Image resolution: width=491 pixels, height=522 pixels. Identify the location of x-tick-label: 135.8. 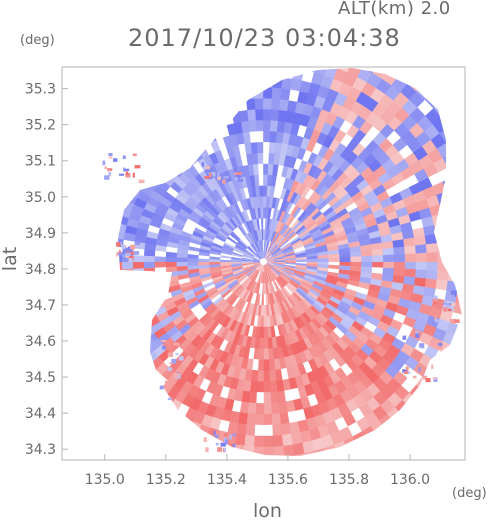
(349, 480).